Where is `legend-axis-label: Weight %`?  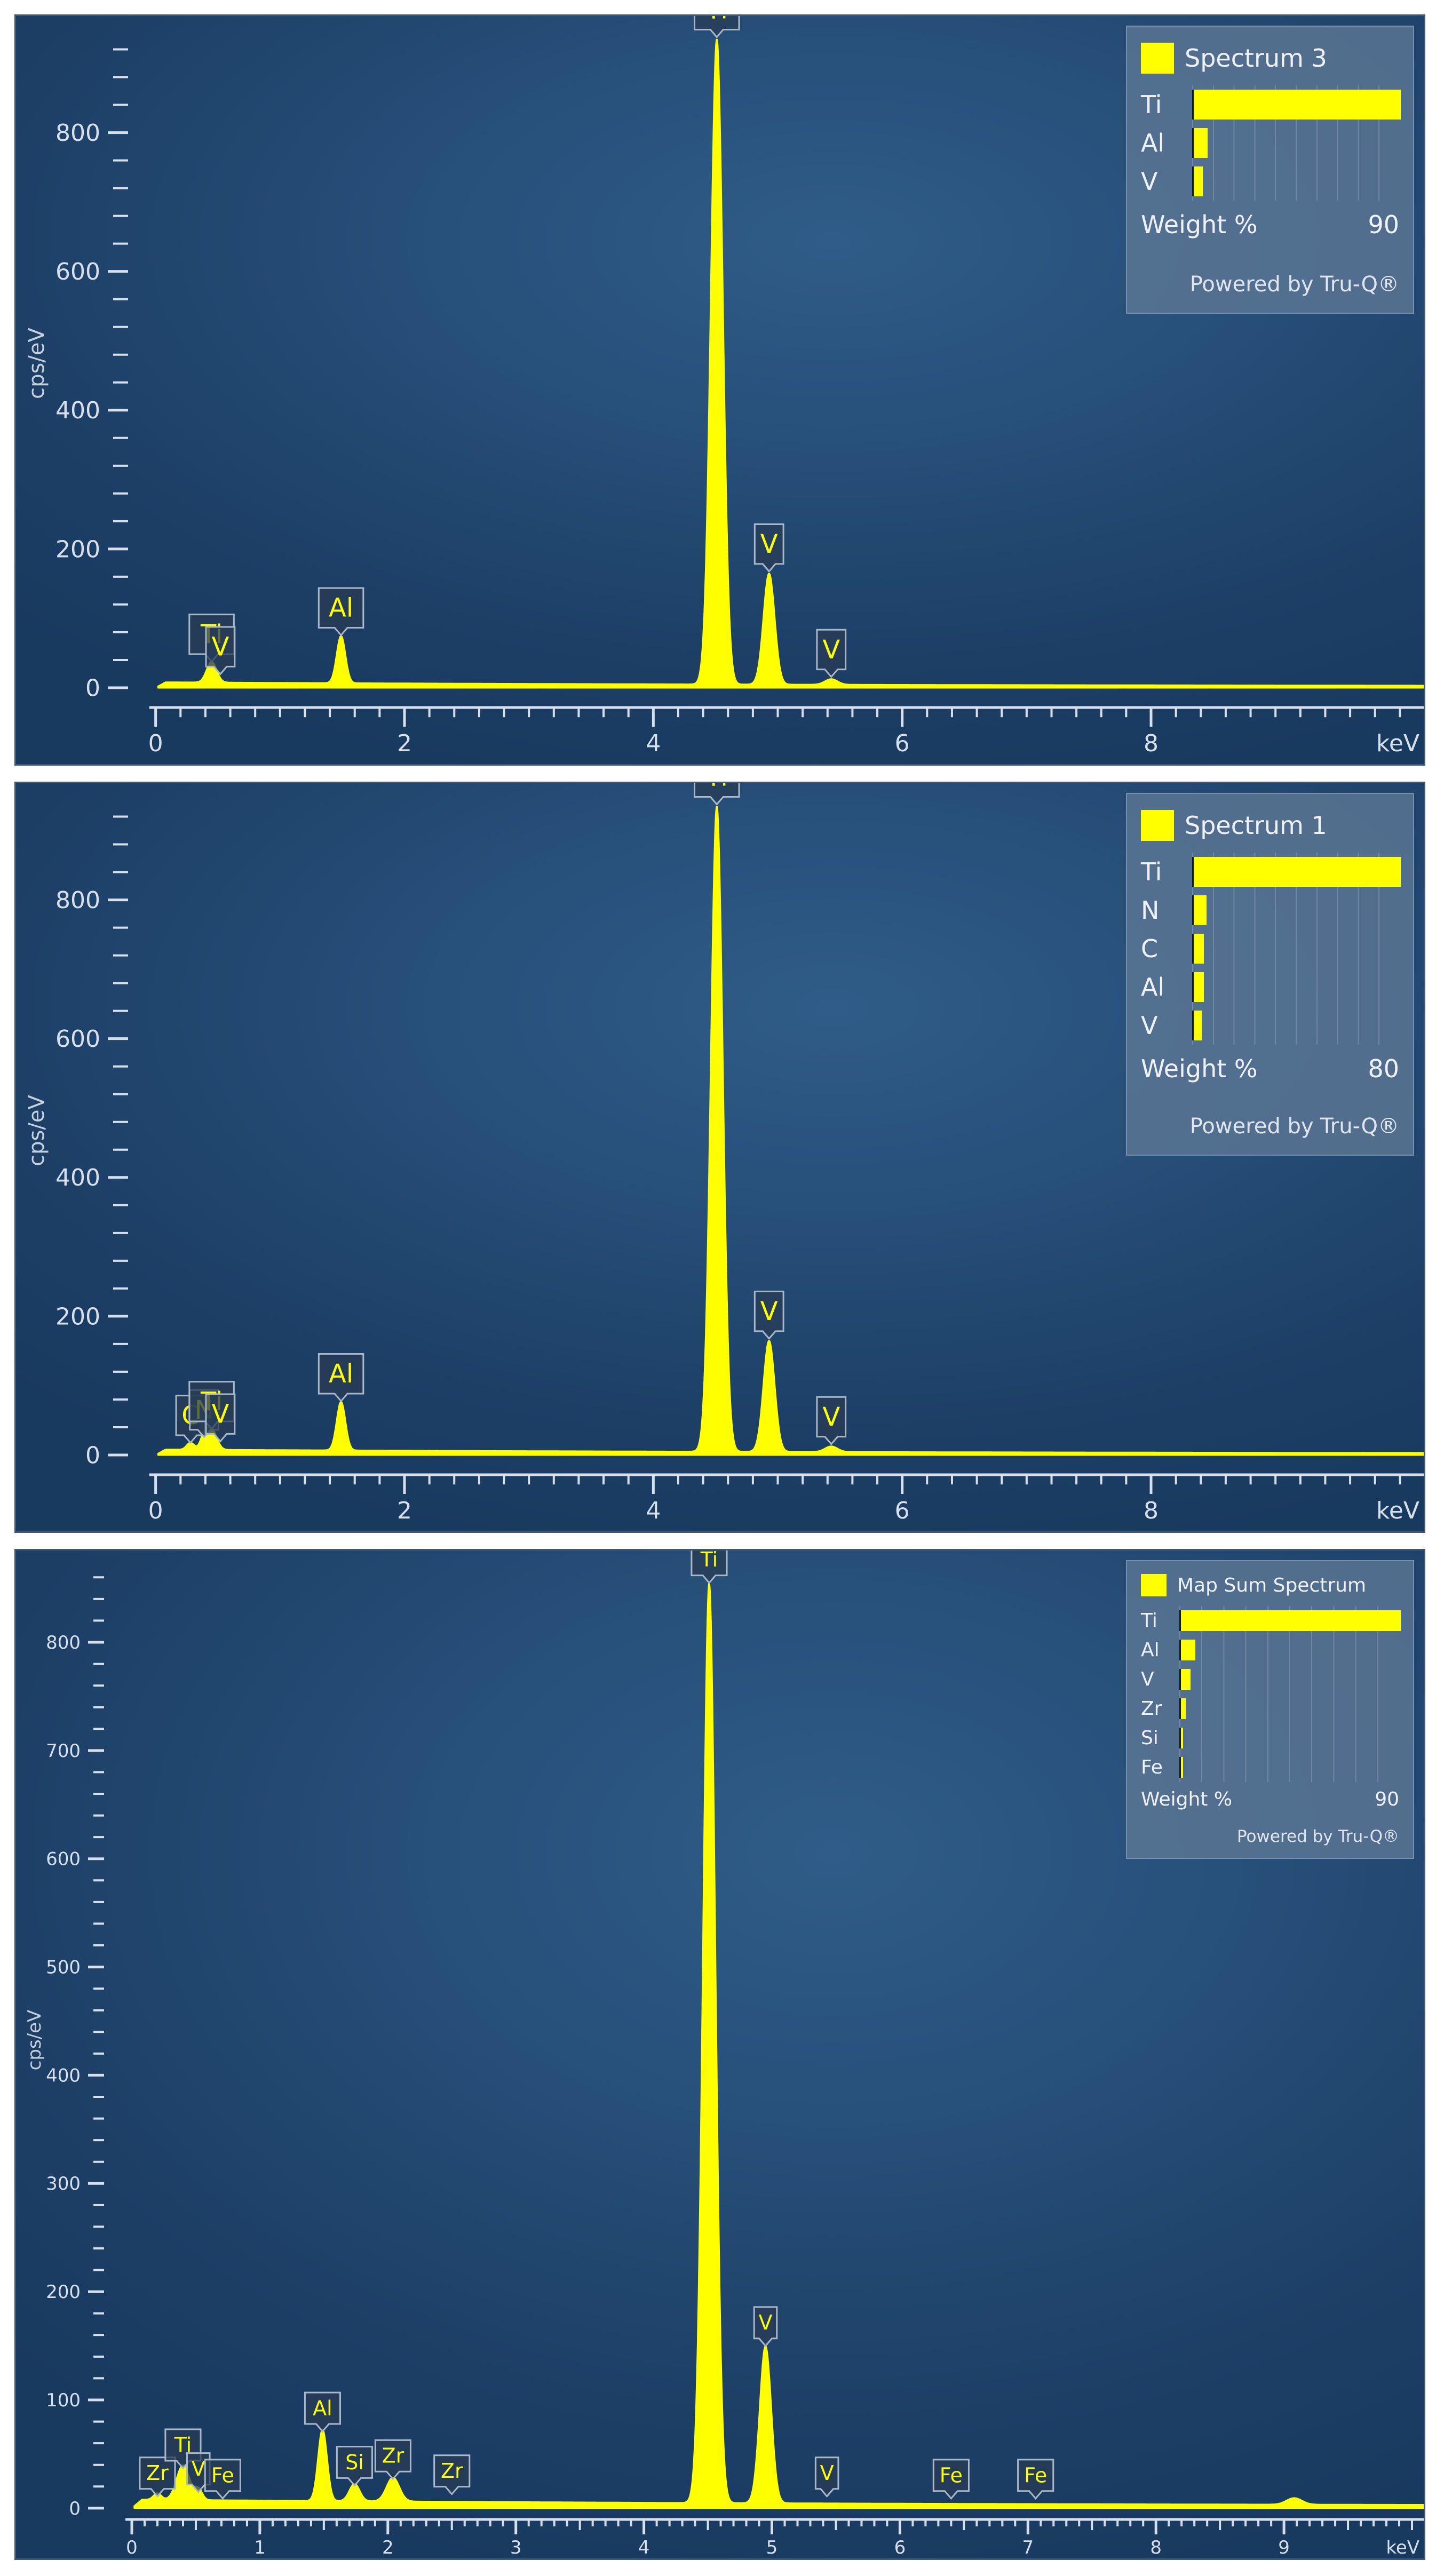 legend-axis-label: Weight % is located at coordinates (1187, 1799).